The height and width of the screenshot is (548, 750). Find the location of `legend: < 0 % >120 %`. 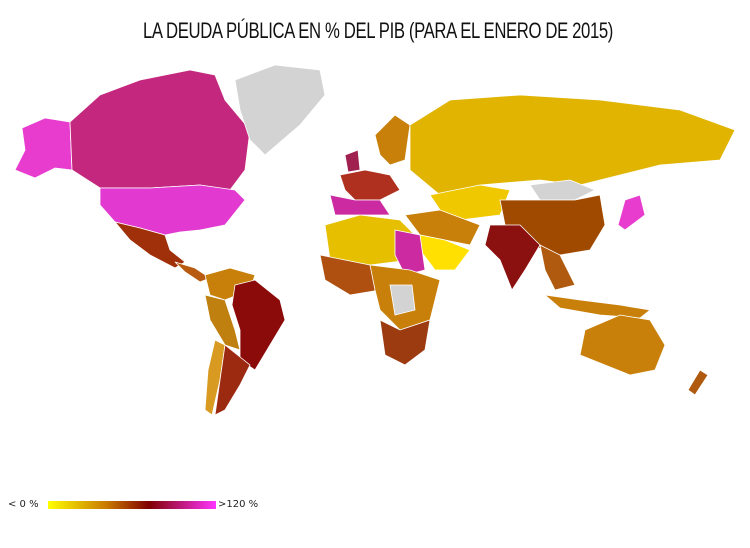

legend: < 0 % >120 % is located at coordinates (133, 504).